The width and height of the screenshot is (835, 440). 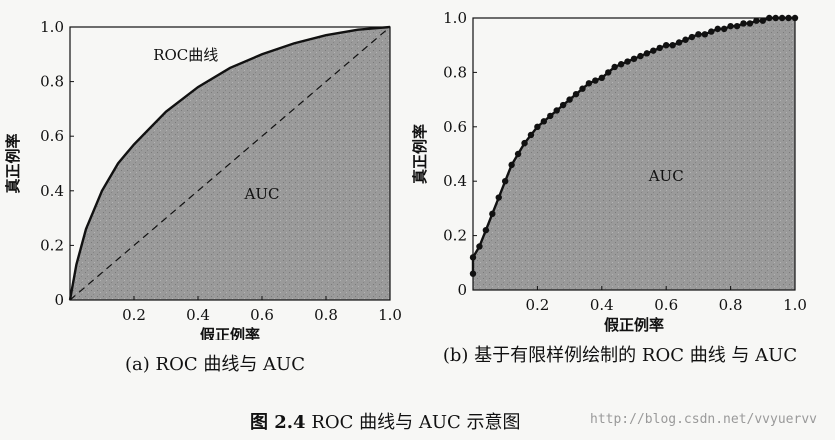 I want to click on subcaption-b: (b) 基于有限样例绘制的 ROC 曲线 与 AUC, so click(x=620, y=355).